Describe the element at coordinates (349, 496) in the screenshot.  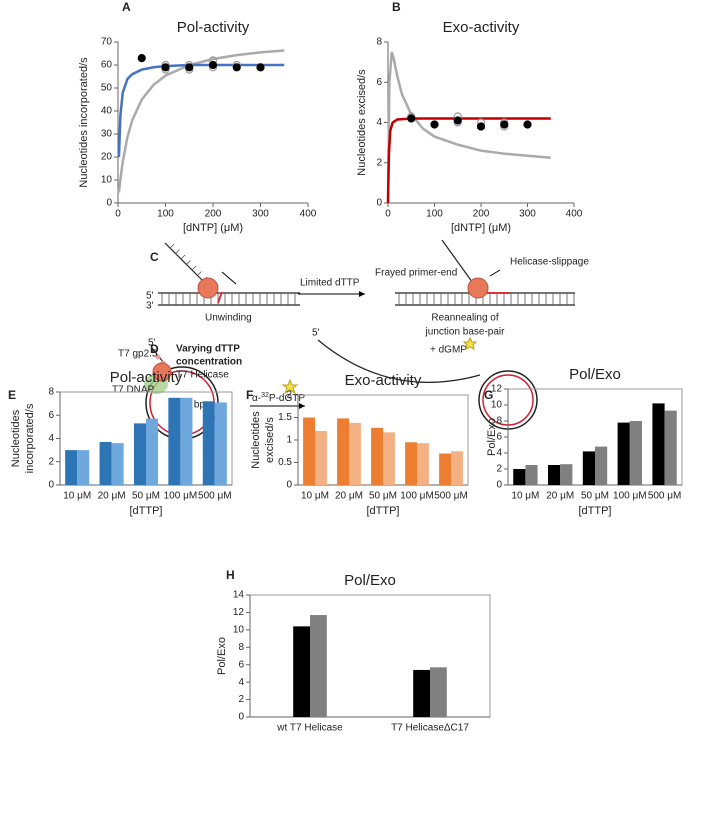
I see `x-tick-label: 20 μM` at that location.